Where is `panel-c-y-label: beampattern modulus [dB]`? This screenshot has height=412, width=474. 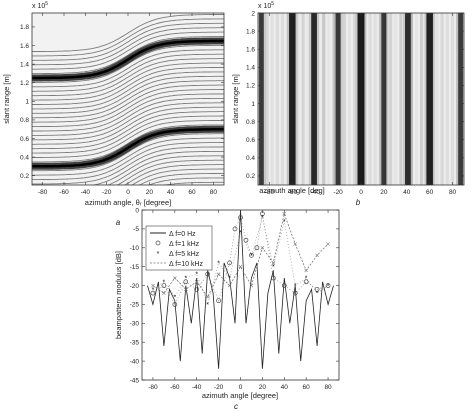
panel-c-y-label: beampattern modulus [dB] is located at coordinates (118, 295).